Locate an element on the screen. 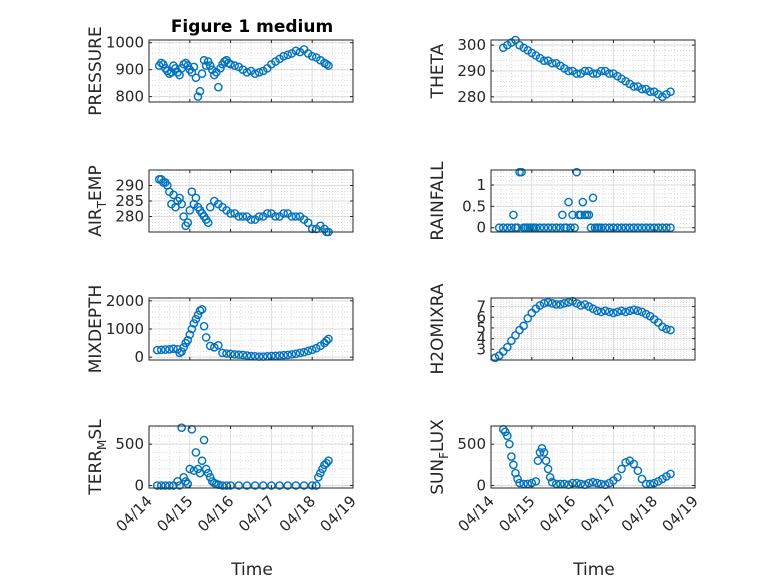 This screenshot has width=778, height=583. x-axis-label-right: Time is located at coordinates (593, 570).